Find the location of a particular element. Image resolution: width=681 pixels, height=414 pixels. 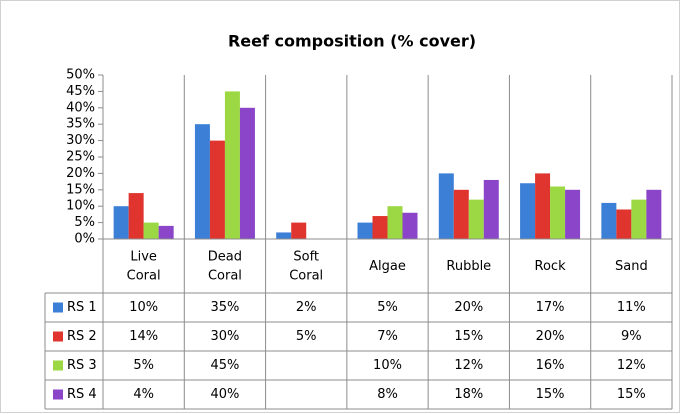

y-tick-label: 30% is located at coordinates (80, 140).